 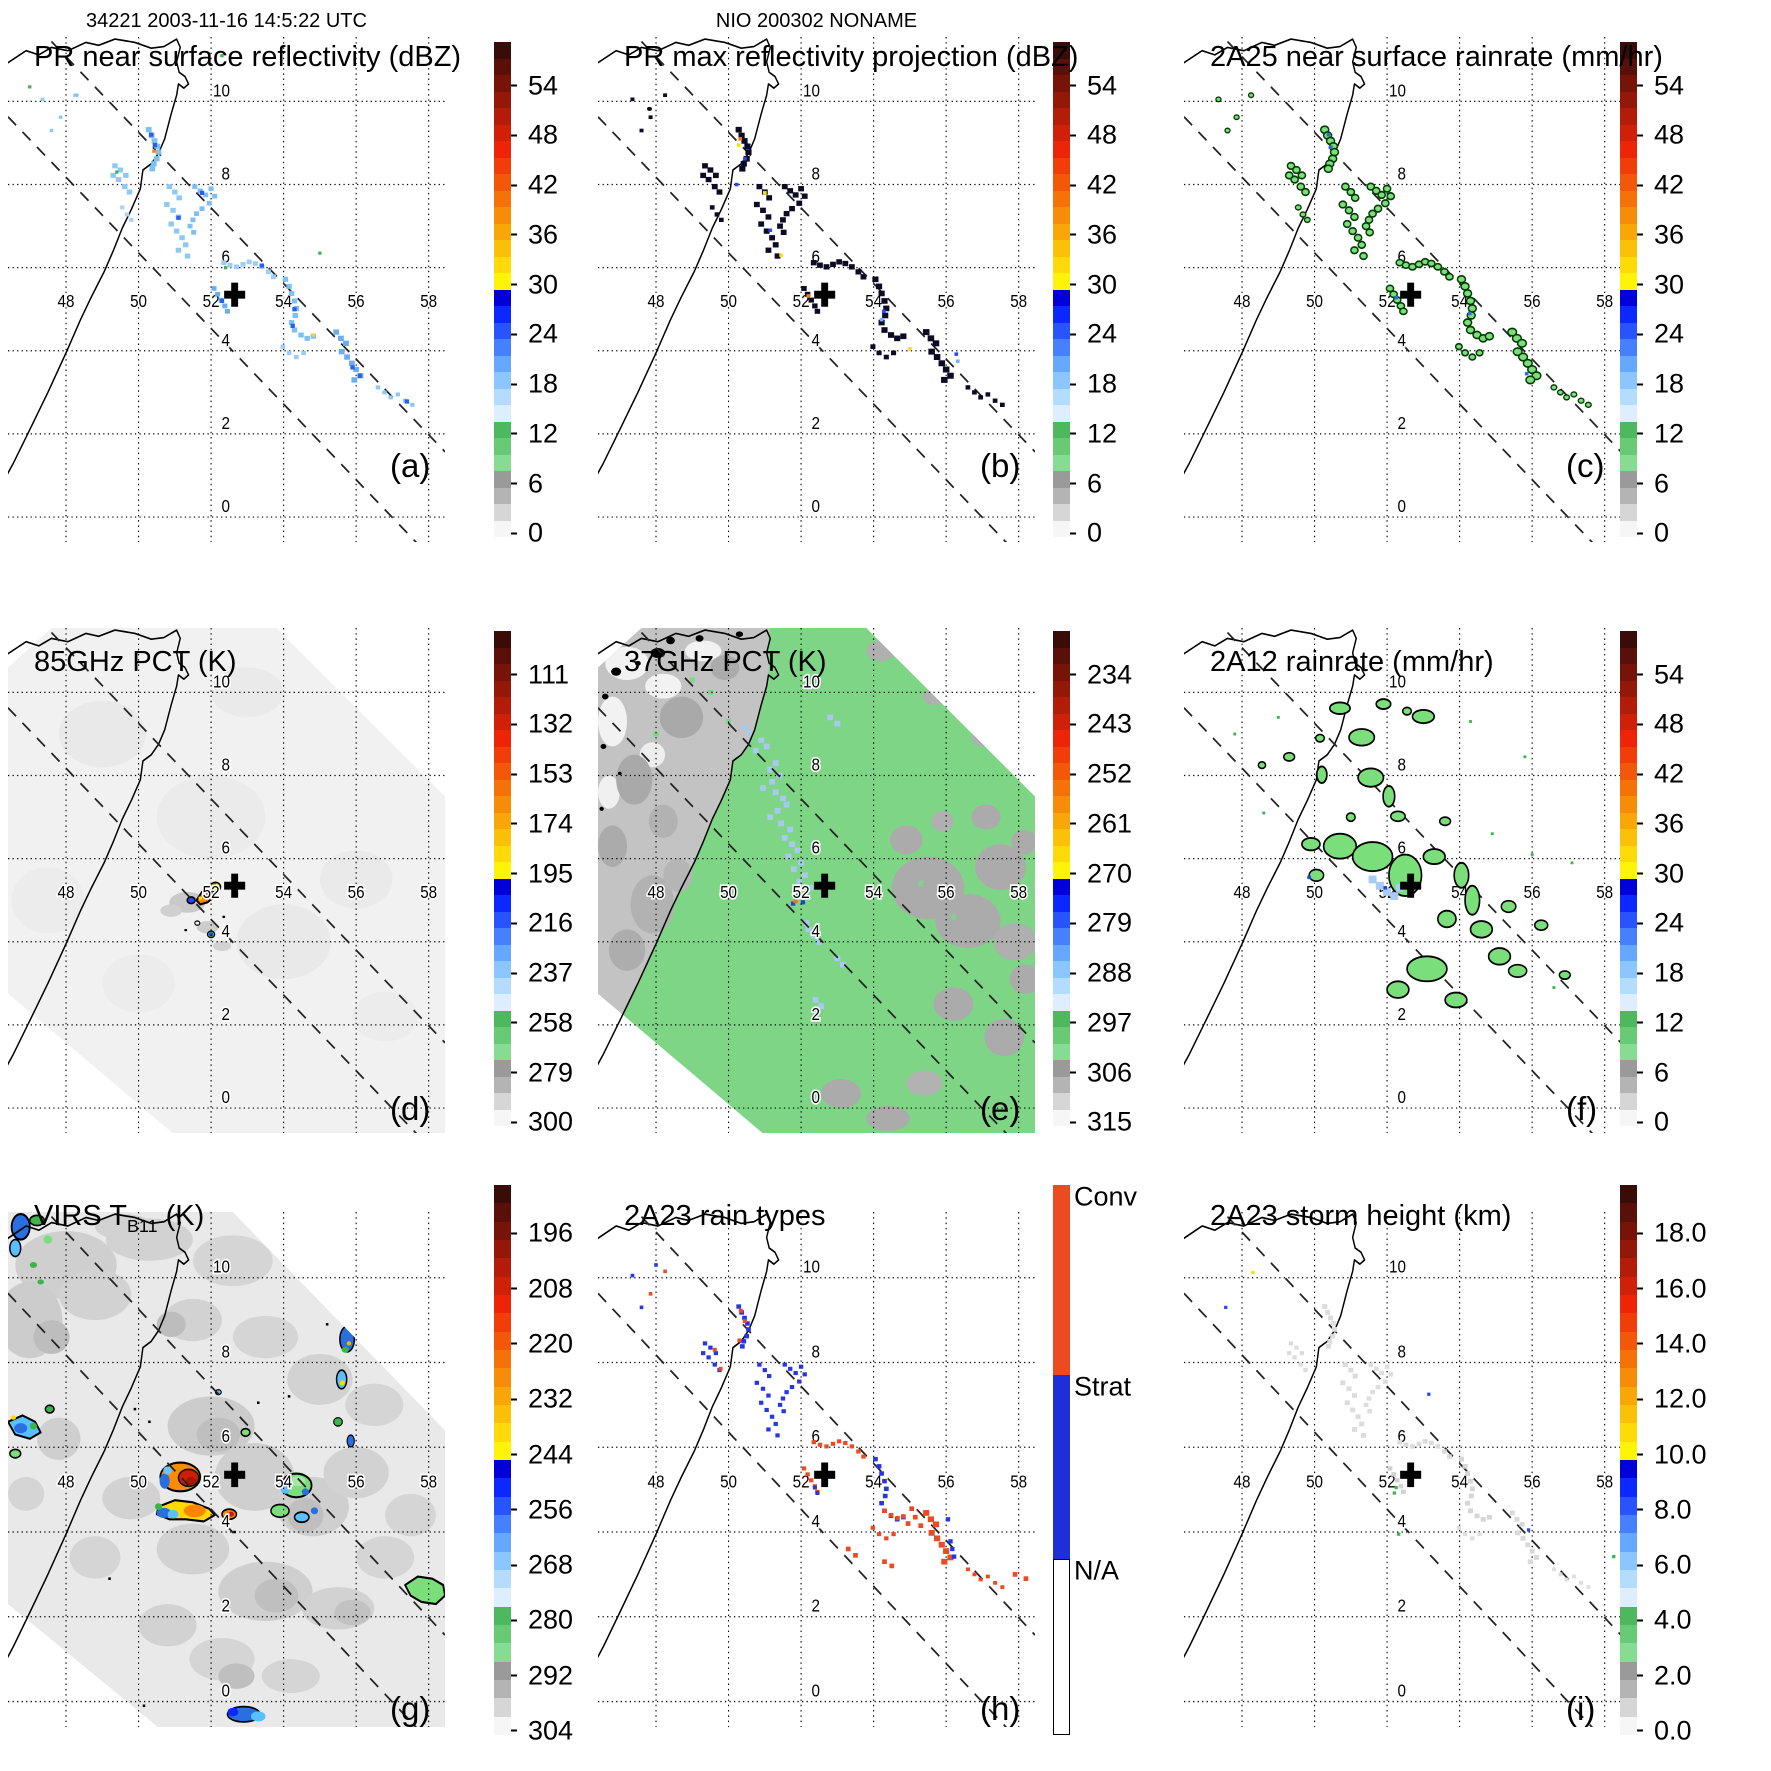 What do you see at coordinates (1660, 923) in the screenshot?
I see `colorbar-tick-label: 24` at bounding box center [1660, 923].